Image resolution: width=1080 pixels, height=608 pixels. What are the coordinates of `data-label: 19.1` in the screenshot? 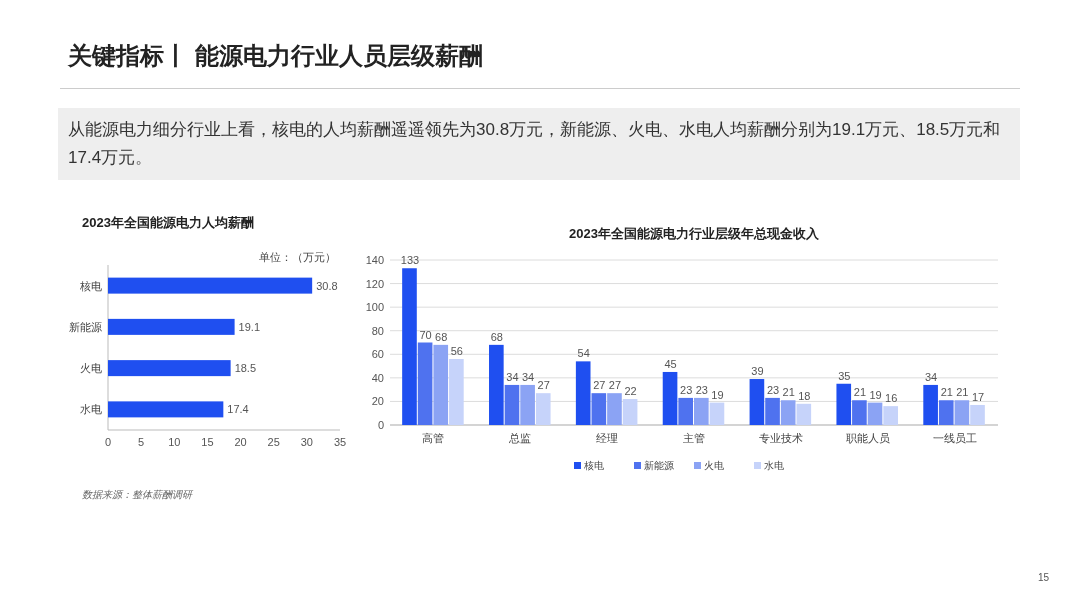 It's located at (249, 326).